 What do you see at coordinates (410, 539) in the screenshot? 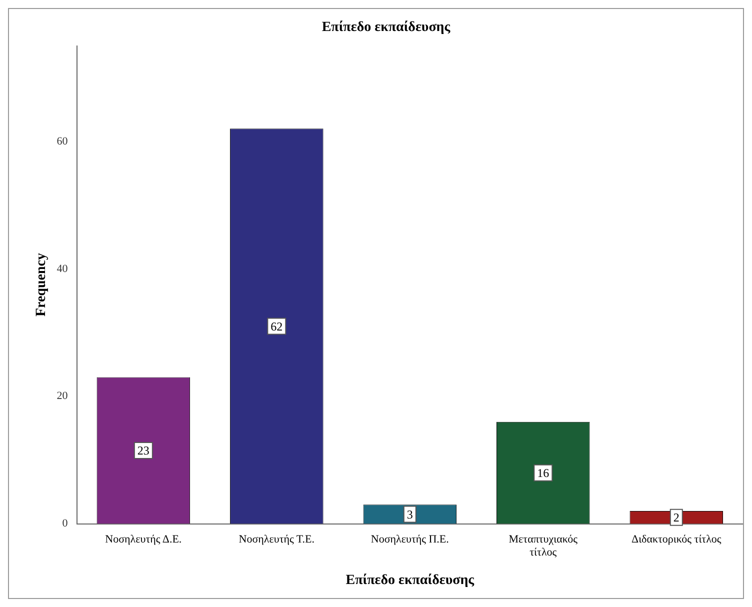
I see `x-tick-label: Νοσηλευτής Π.Ε.` at bounding box center [410, 539].